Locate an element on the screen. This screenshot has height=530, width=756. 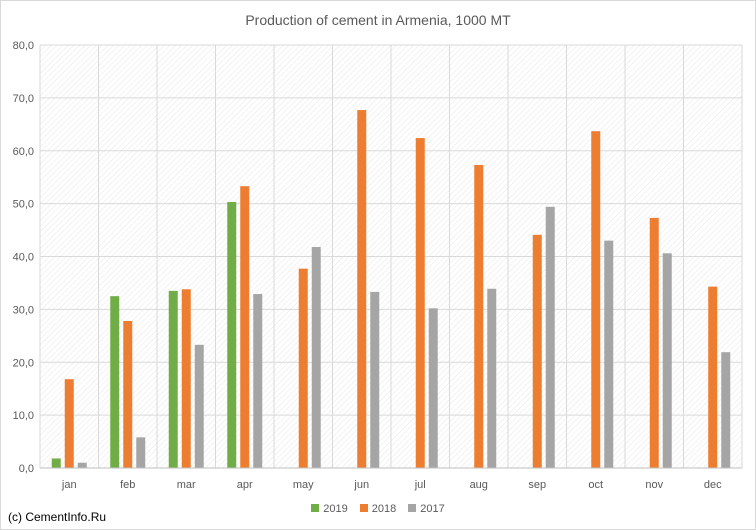
legend: 2019 2018 2017 is located at coordinates (378, 509).